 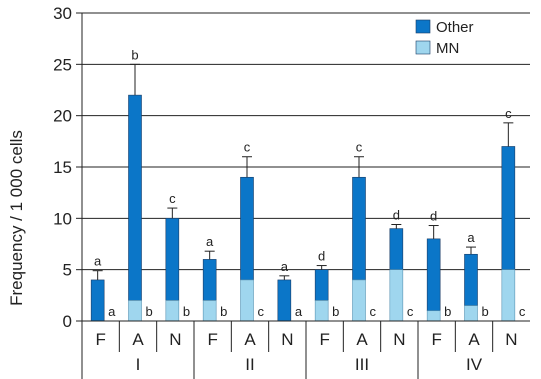 What do you see at coordinates (249, 364) in the screenshot?
I see `x-group-label: II` at bounding box center [249, 364].